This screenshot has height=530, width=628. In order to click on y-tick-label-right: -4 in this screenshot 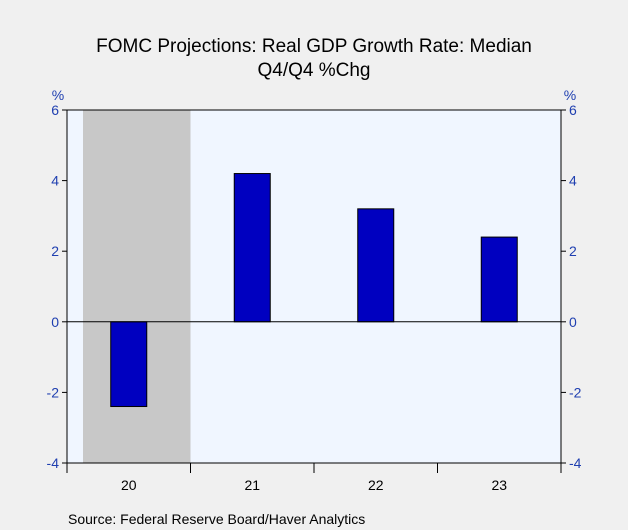, I will do `click(575, 463)`.